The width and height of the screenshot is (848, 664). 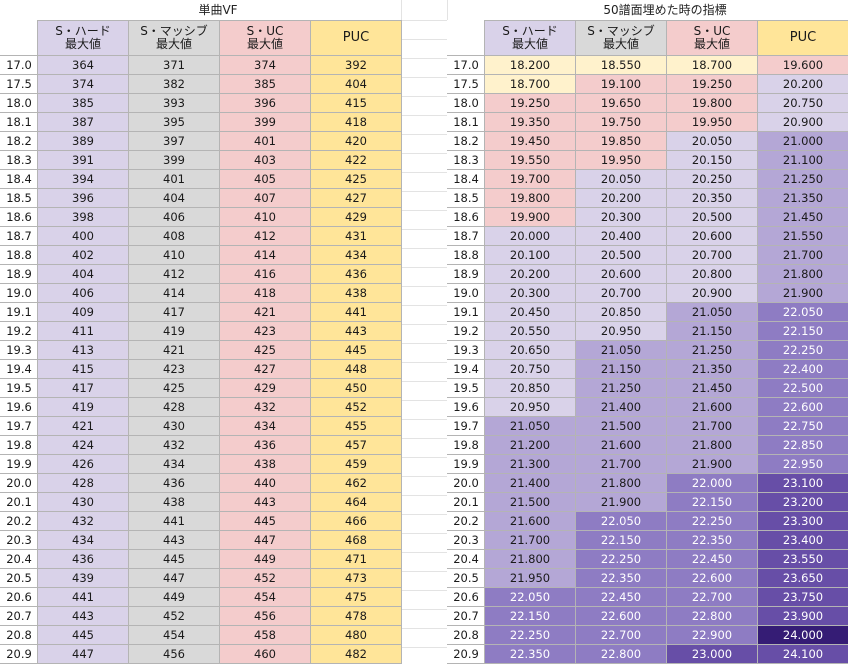 I want to click on table-cell: 22.500, so click(x=803, y=388).